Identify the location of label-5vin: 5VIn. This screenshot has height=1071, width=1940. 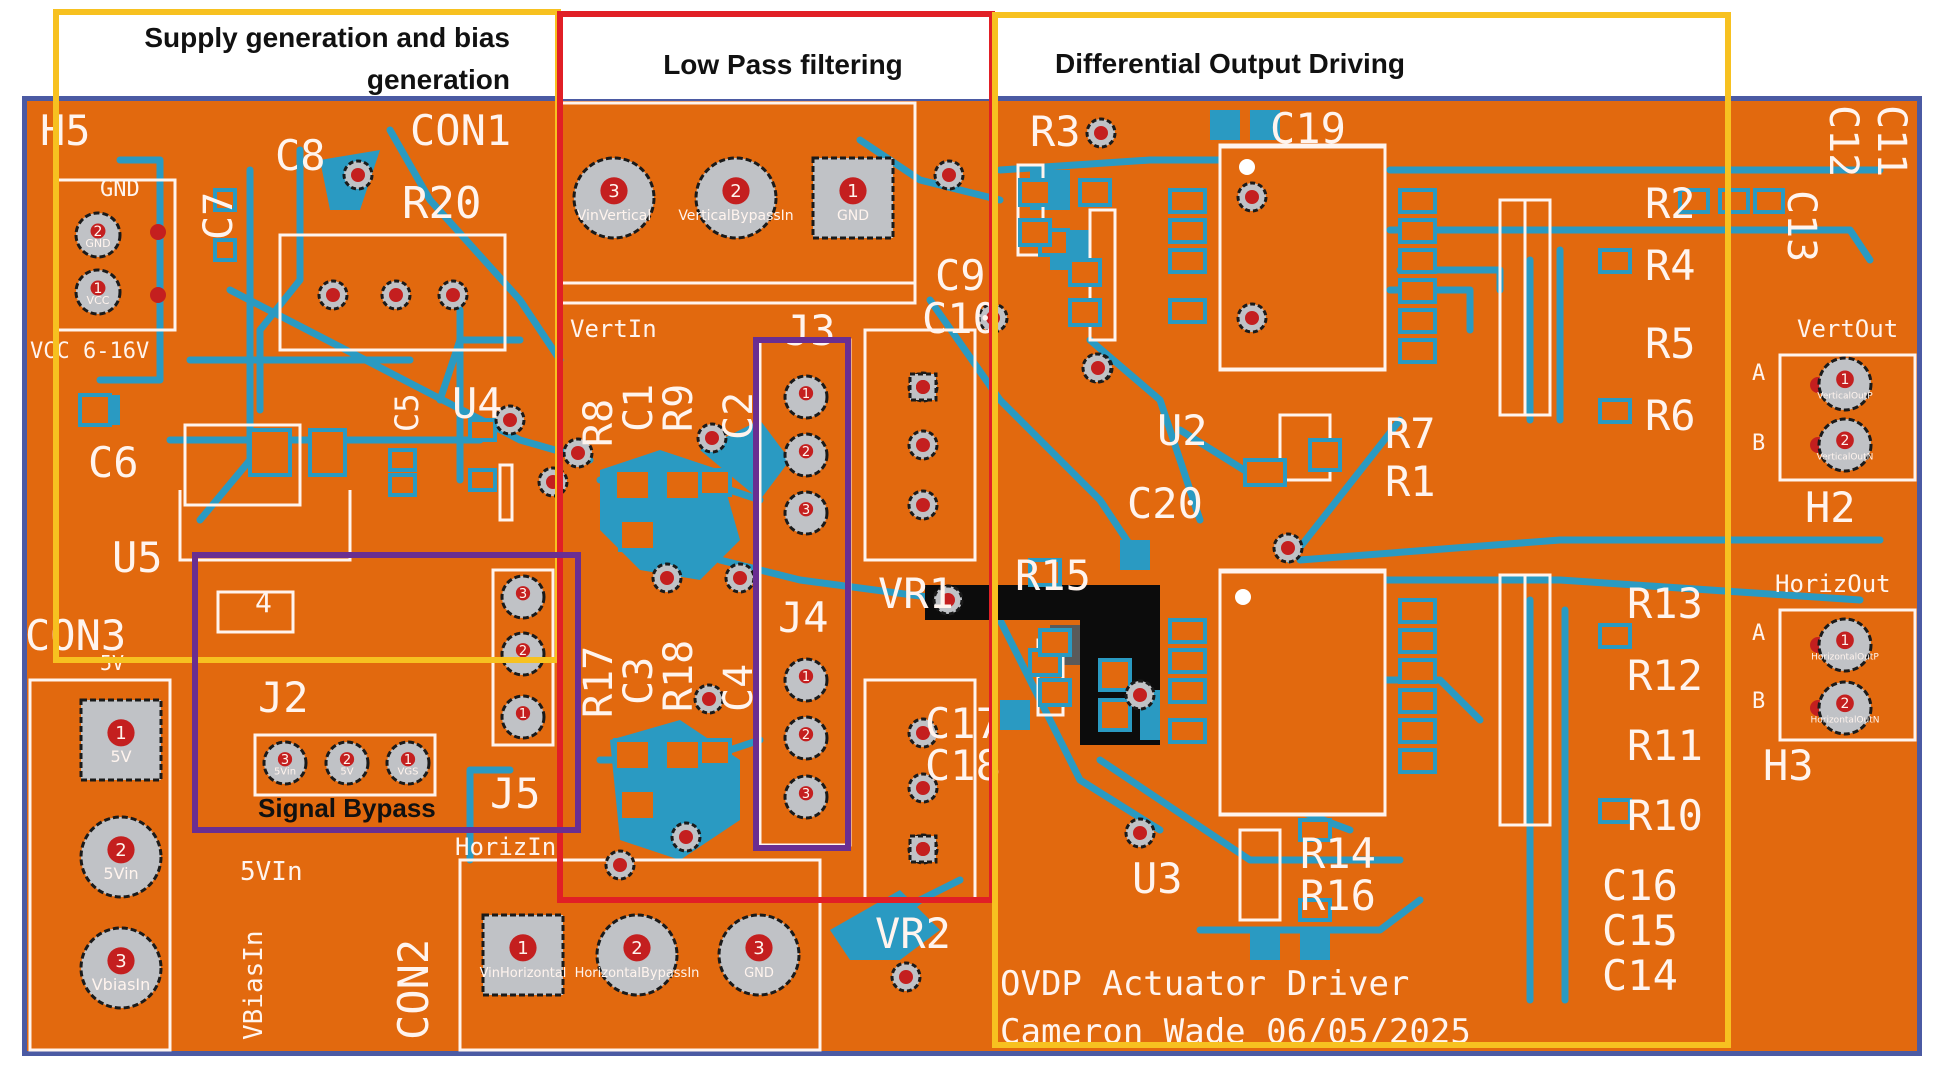
(271, 872).